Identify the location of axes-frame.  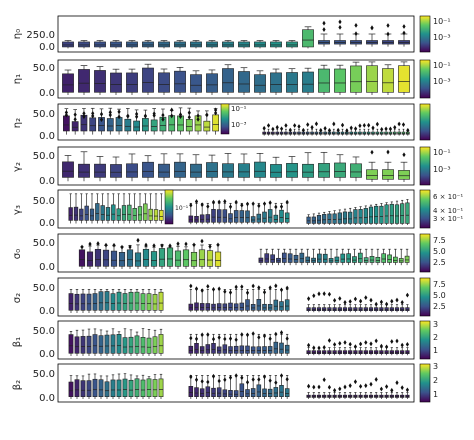
(236, 253).